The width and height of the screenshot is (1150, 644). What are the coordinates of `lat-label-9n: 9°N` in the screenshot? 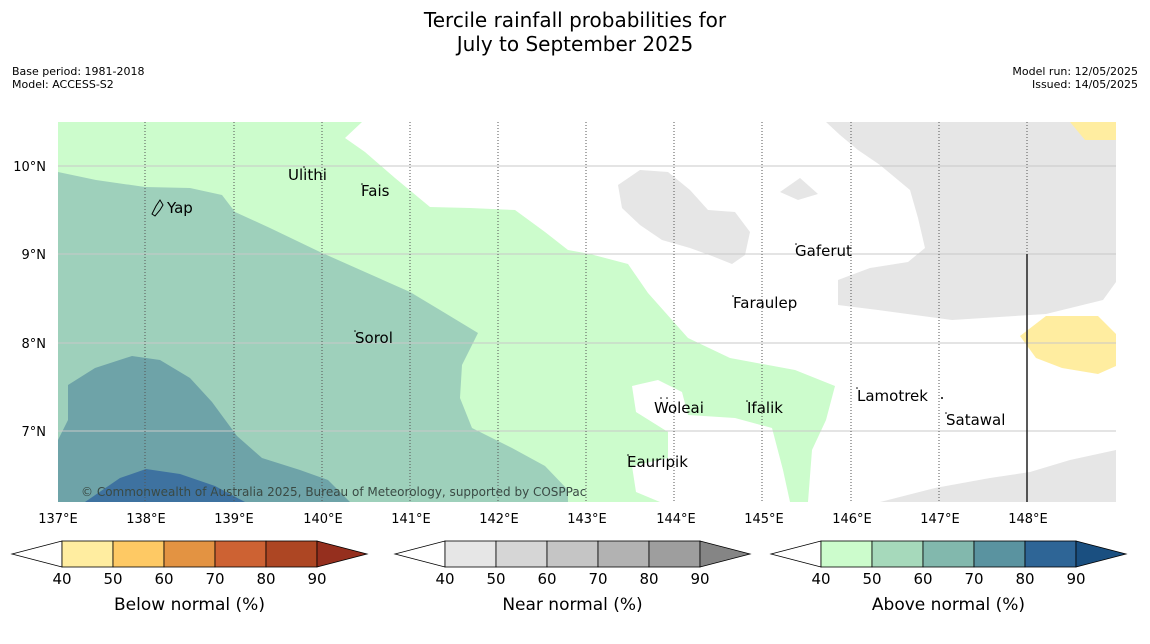 It's located at (34, 255).